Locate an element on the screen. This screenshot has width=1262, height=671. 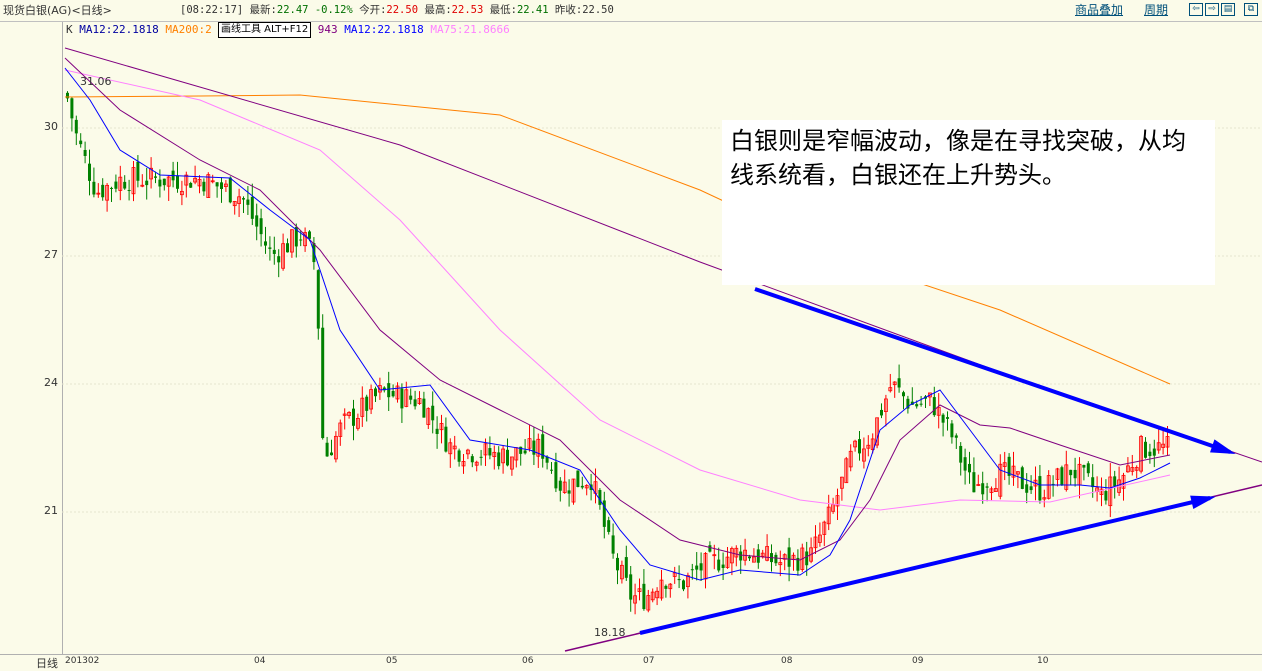
arrow-right-icon: ⇨ is located at coordinates (1212, 9).